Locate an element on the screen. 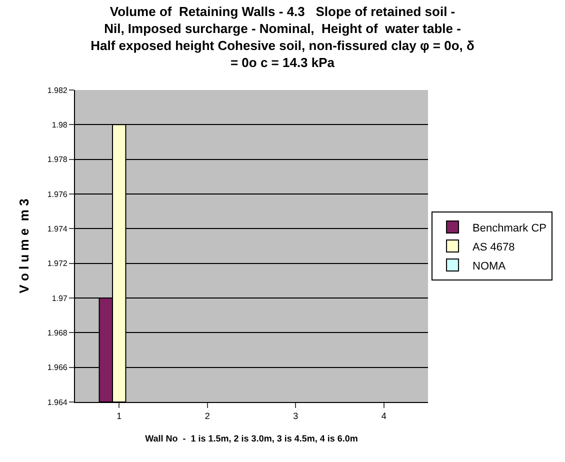  y-tick-label: 1.98 is located at coordinates (60, 125).